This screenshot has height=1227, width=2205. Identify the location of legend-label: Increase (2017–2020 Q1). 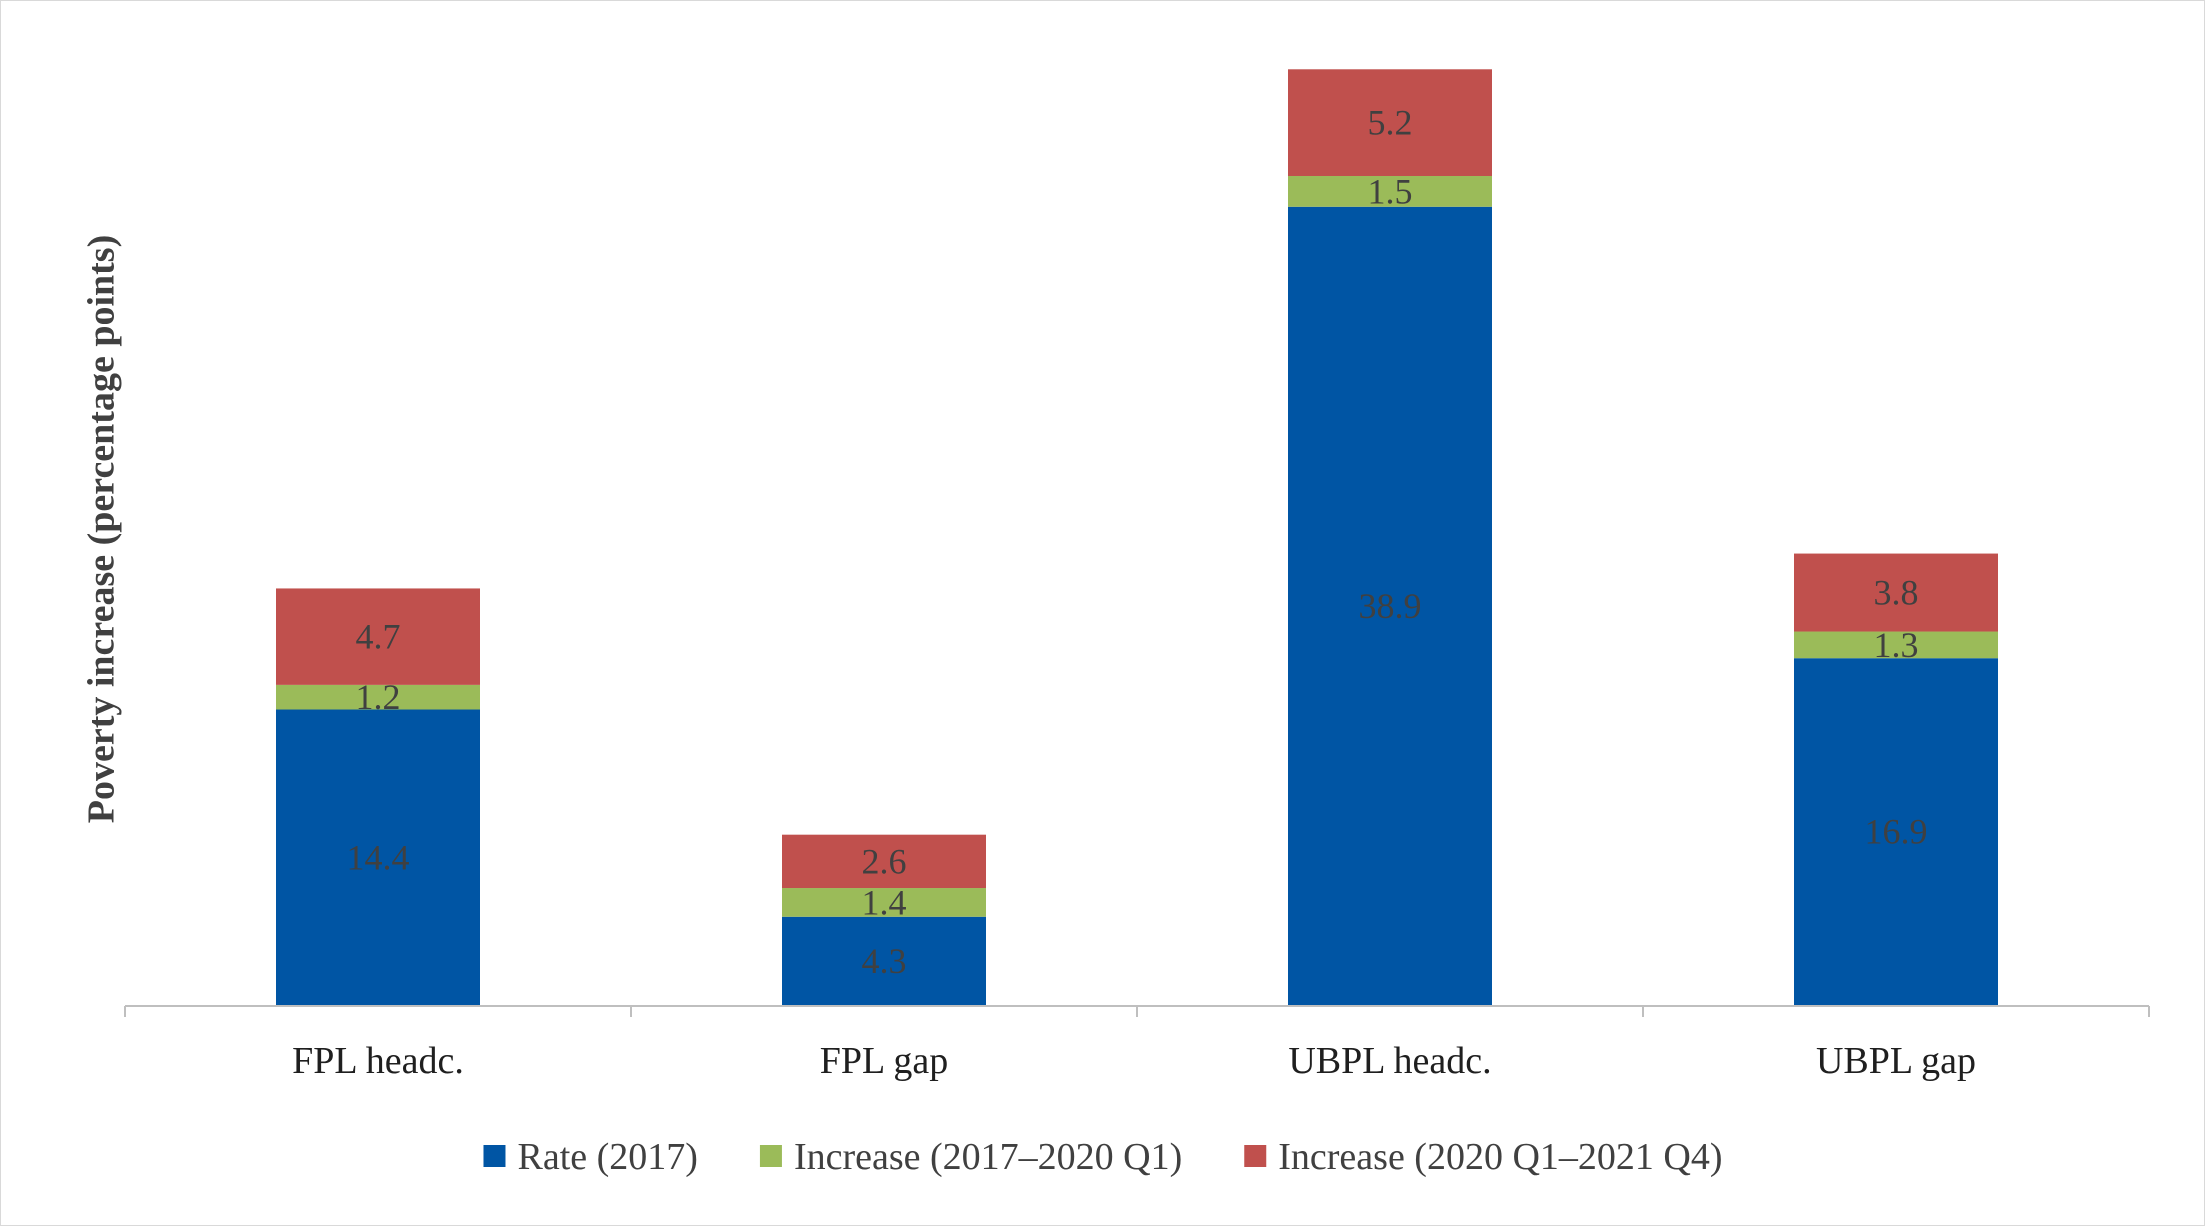
(988, 1157).